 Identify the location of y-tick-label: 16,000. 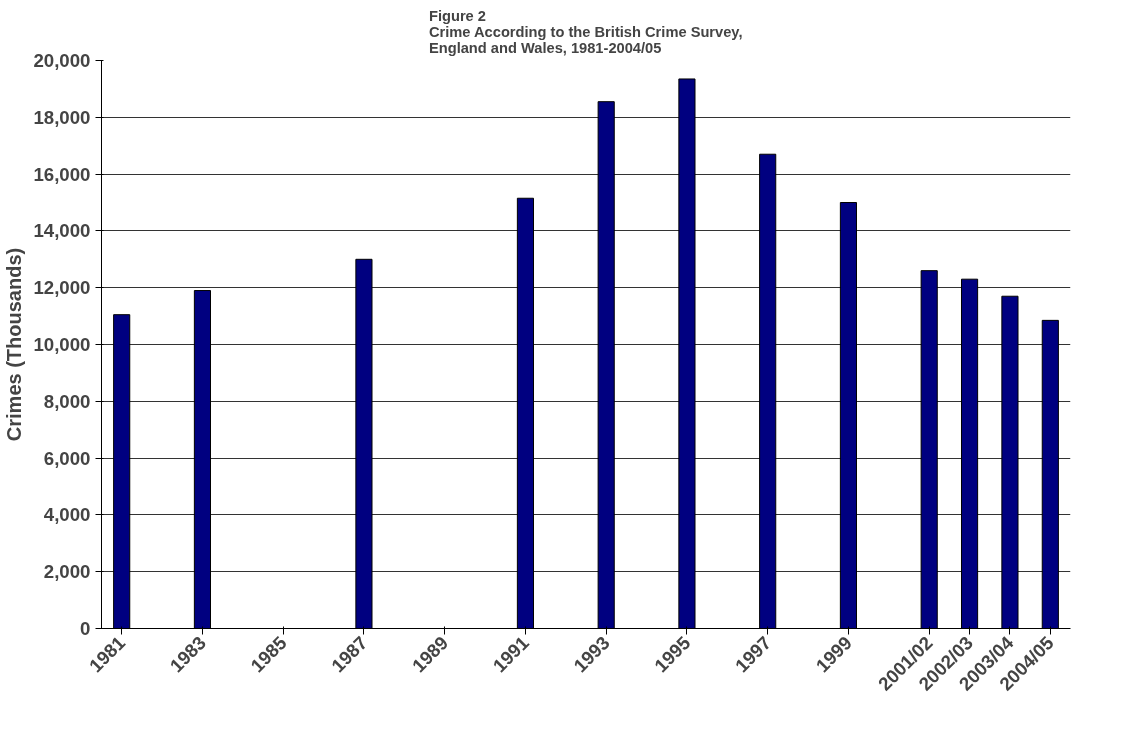
(62, 174).